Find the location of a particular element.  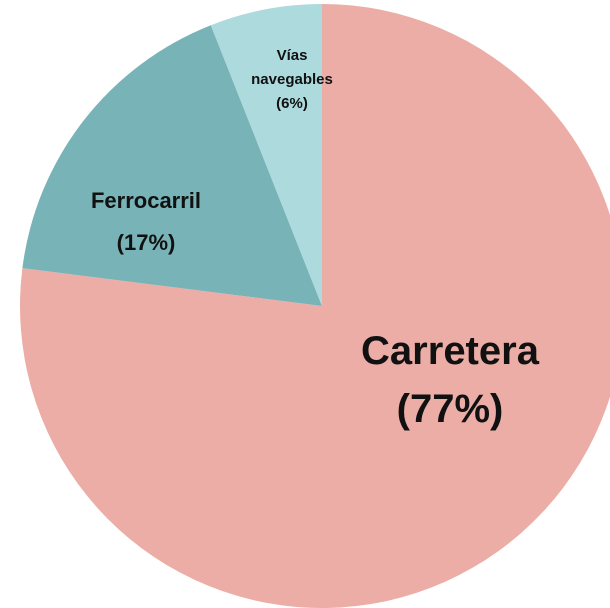

slice-value-label: (17%) is located at coordinates (146, 242).